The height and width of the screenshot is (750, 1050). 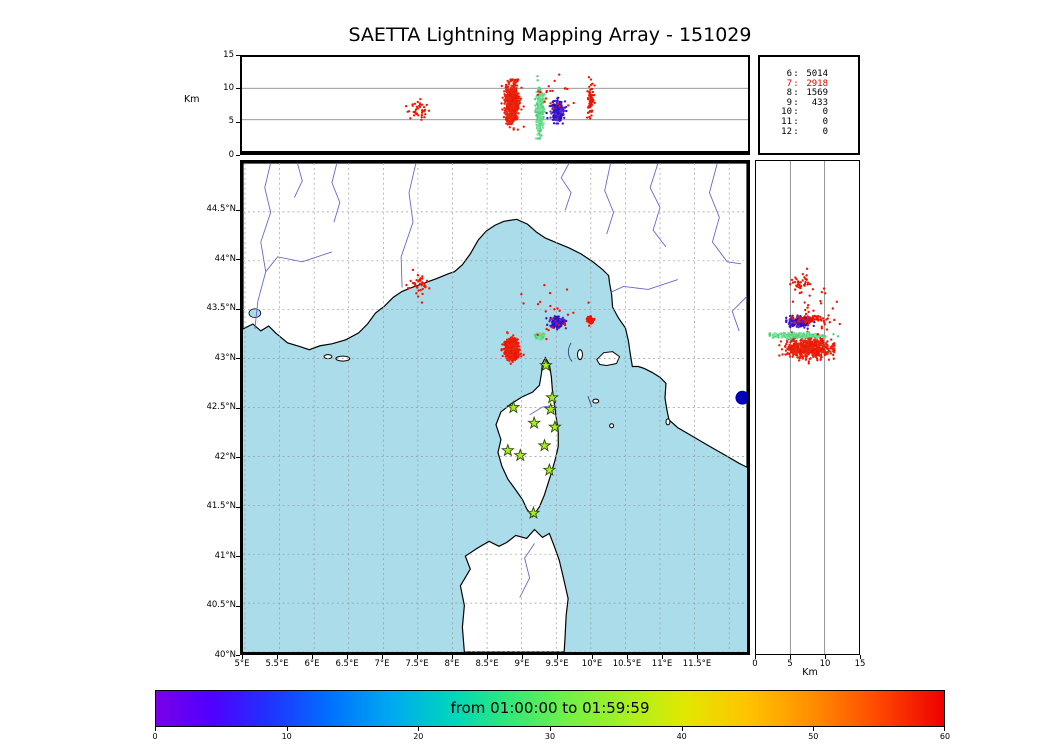 I want to click on longitude-tick-label: 7°E, so click(x=382, y=664).